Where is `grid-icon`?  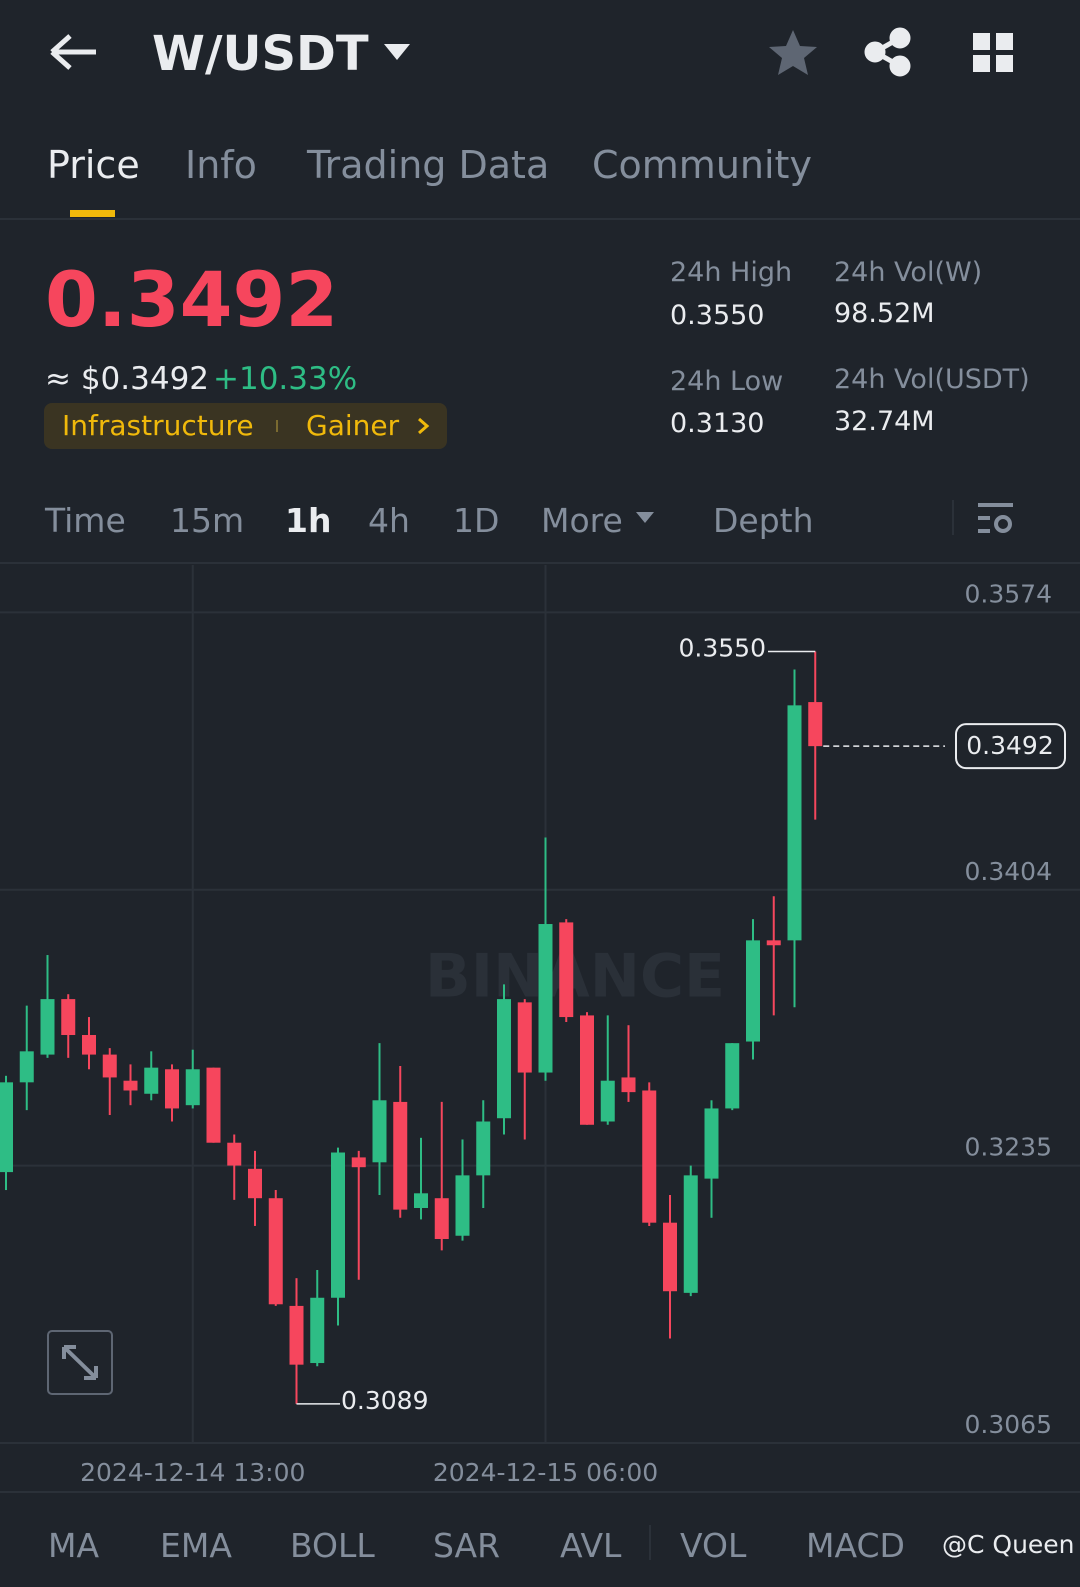
grid-icon is located at coordinates (993, 52).